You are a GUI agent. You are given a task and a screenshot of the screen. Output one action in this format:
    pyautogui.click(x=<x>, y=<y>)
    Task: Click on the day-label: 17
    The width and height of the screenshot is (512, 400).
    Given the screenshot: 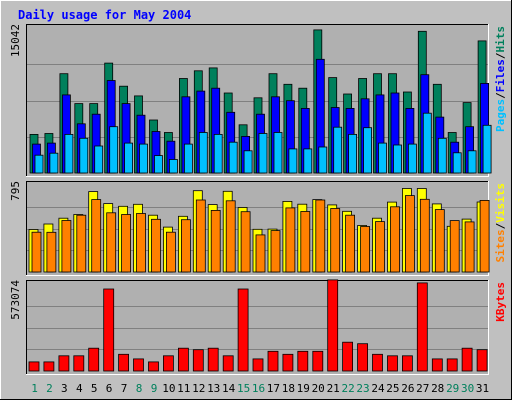 What is the action you would take?
    pyautogui.click(x=273, y=388)
    